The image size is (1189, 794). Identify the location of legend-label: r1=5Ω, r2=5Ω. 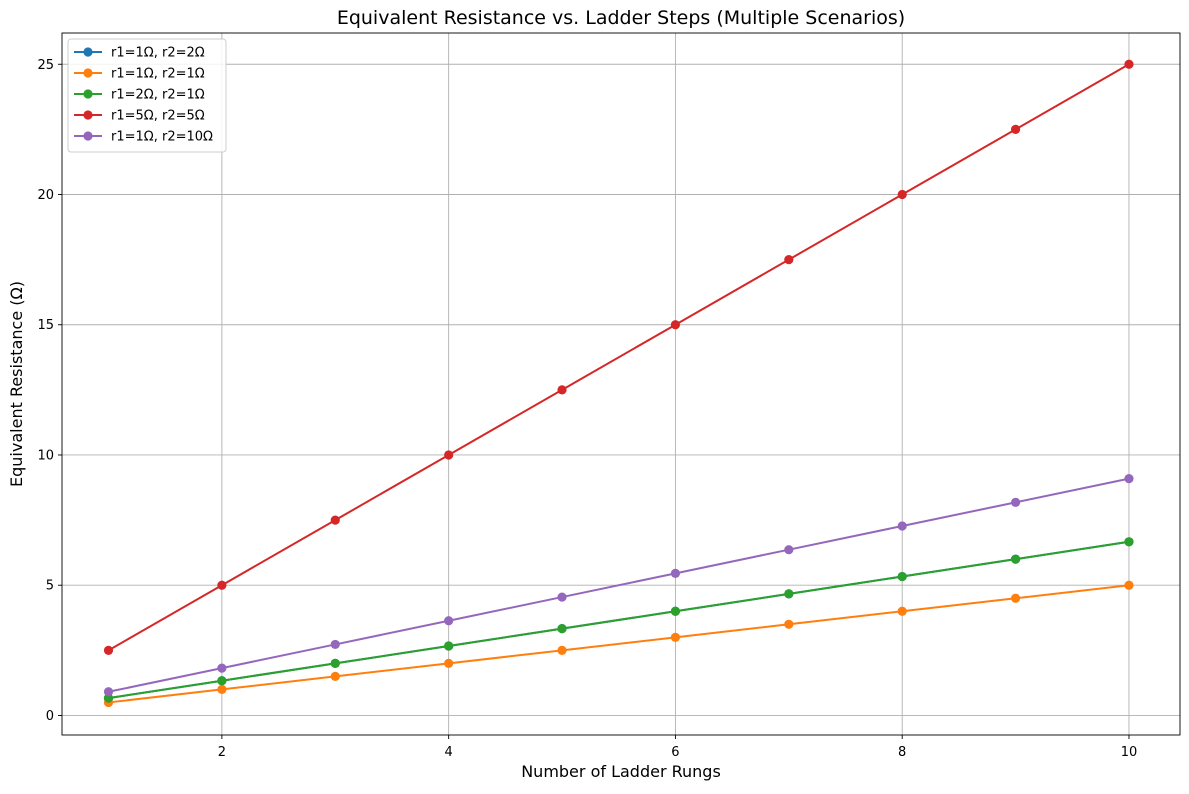
(158, 116).